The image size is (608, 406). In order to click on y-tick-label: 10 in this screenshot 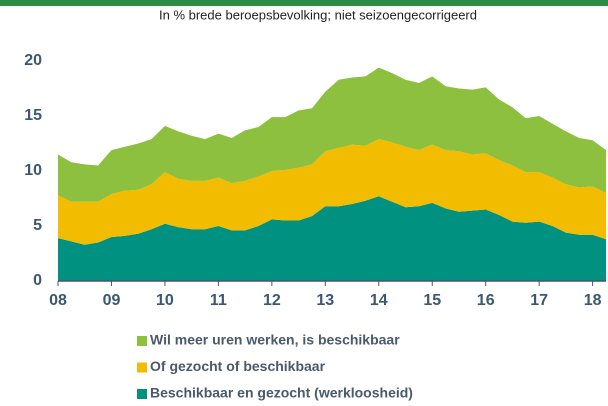, I will do `click(33, 170)`.